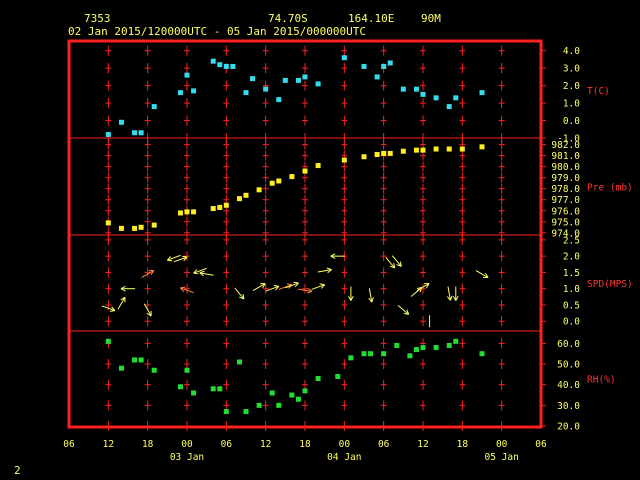 This screenshot has height=480, width=640. What do you see at coordinates (565, 167) in the screenshot?
I see `y-tick-label: 980.0` at bounding box center [565, 167].